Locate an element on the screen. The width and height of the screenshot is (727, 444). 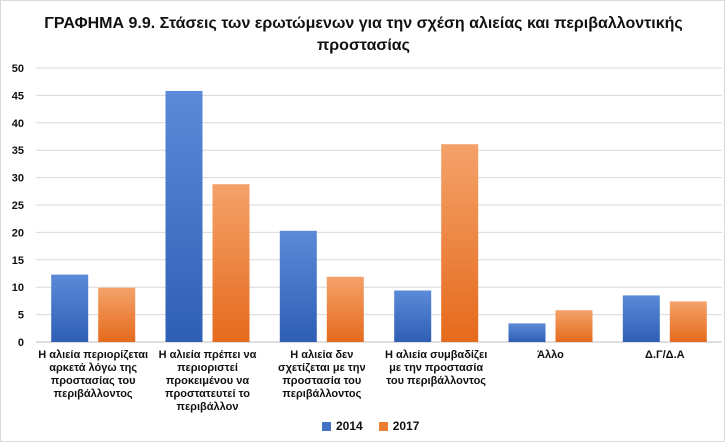
legend-item-2017: 2017 is located at coordinates (399, 426).